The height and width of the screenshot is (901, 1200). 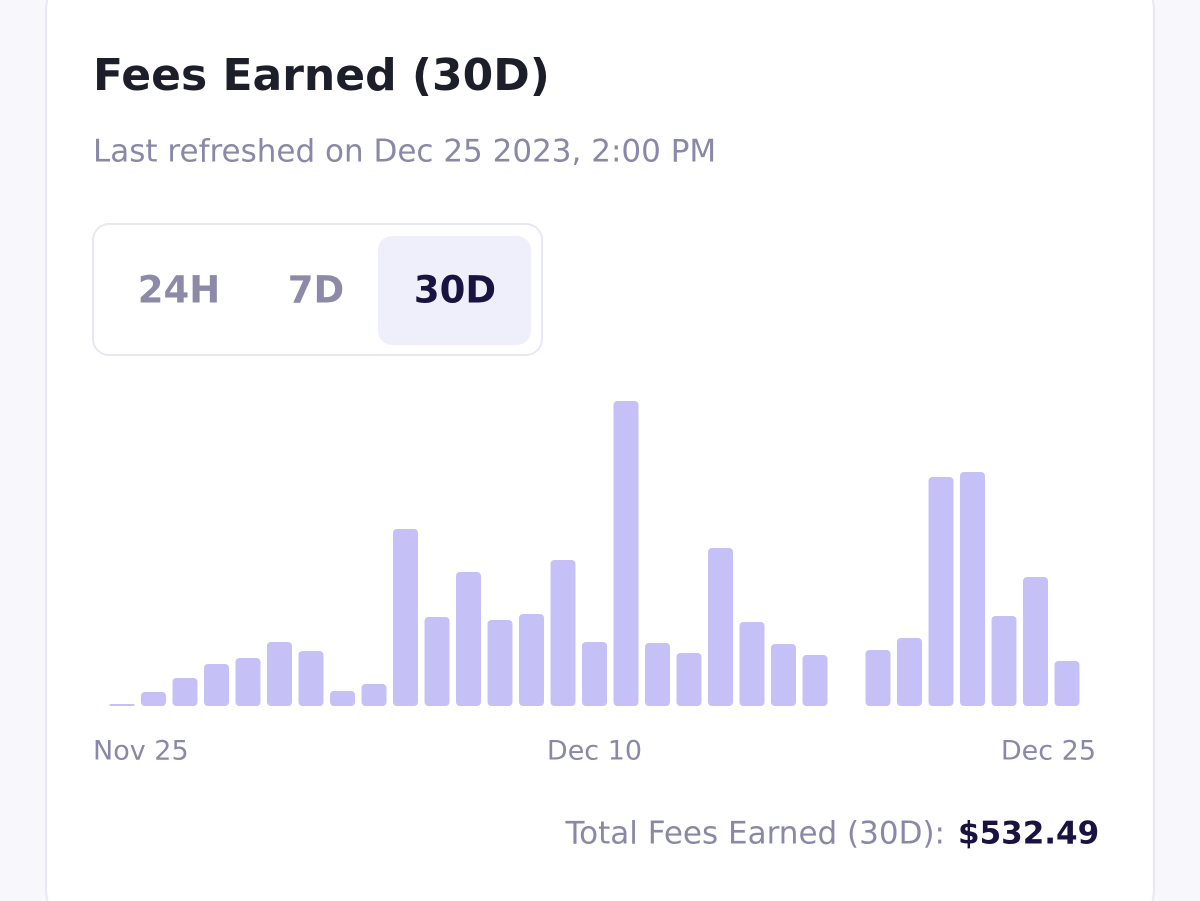 I want to click on x-tick-label: Nov 25, so click(x=141, y=751).